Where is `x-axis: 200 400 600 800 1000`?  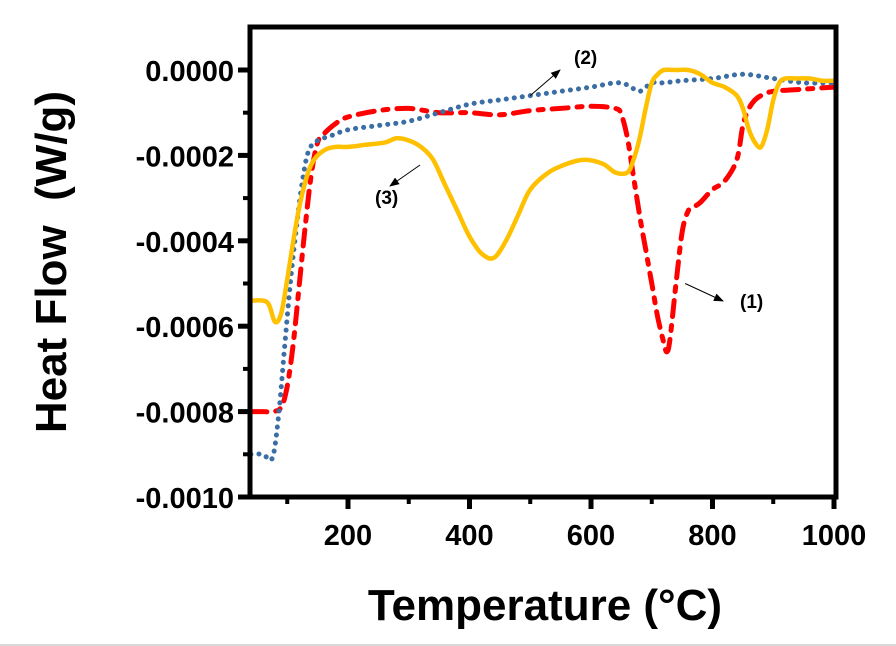
x-axis: 200 400 600 800 1000 is located at coordinates (576, 524).